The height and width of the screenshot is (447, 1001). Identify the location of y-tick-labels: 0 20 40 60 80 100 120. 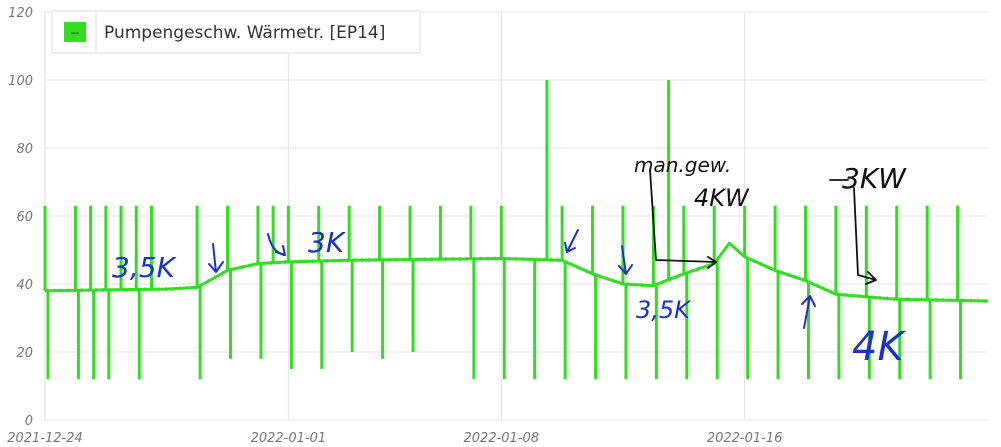
(20, 217).